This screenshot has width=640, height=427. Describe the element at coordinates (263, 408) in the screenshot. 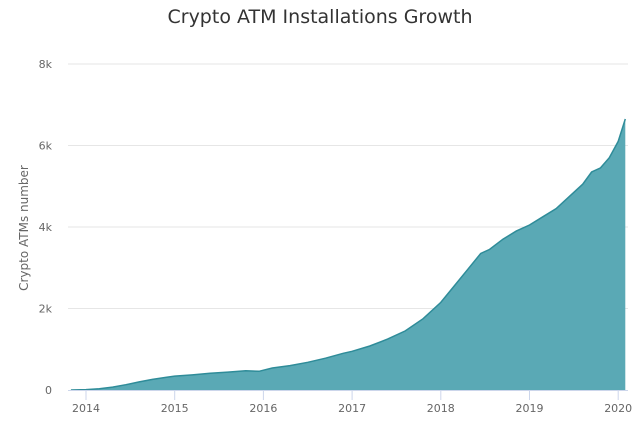

I see `x-tick-label: 2016` at that location.